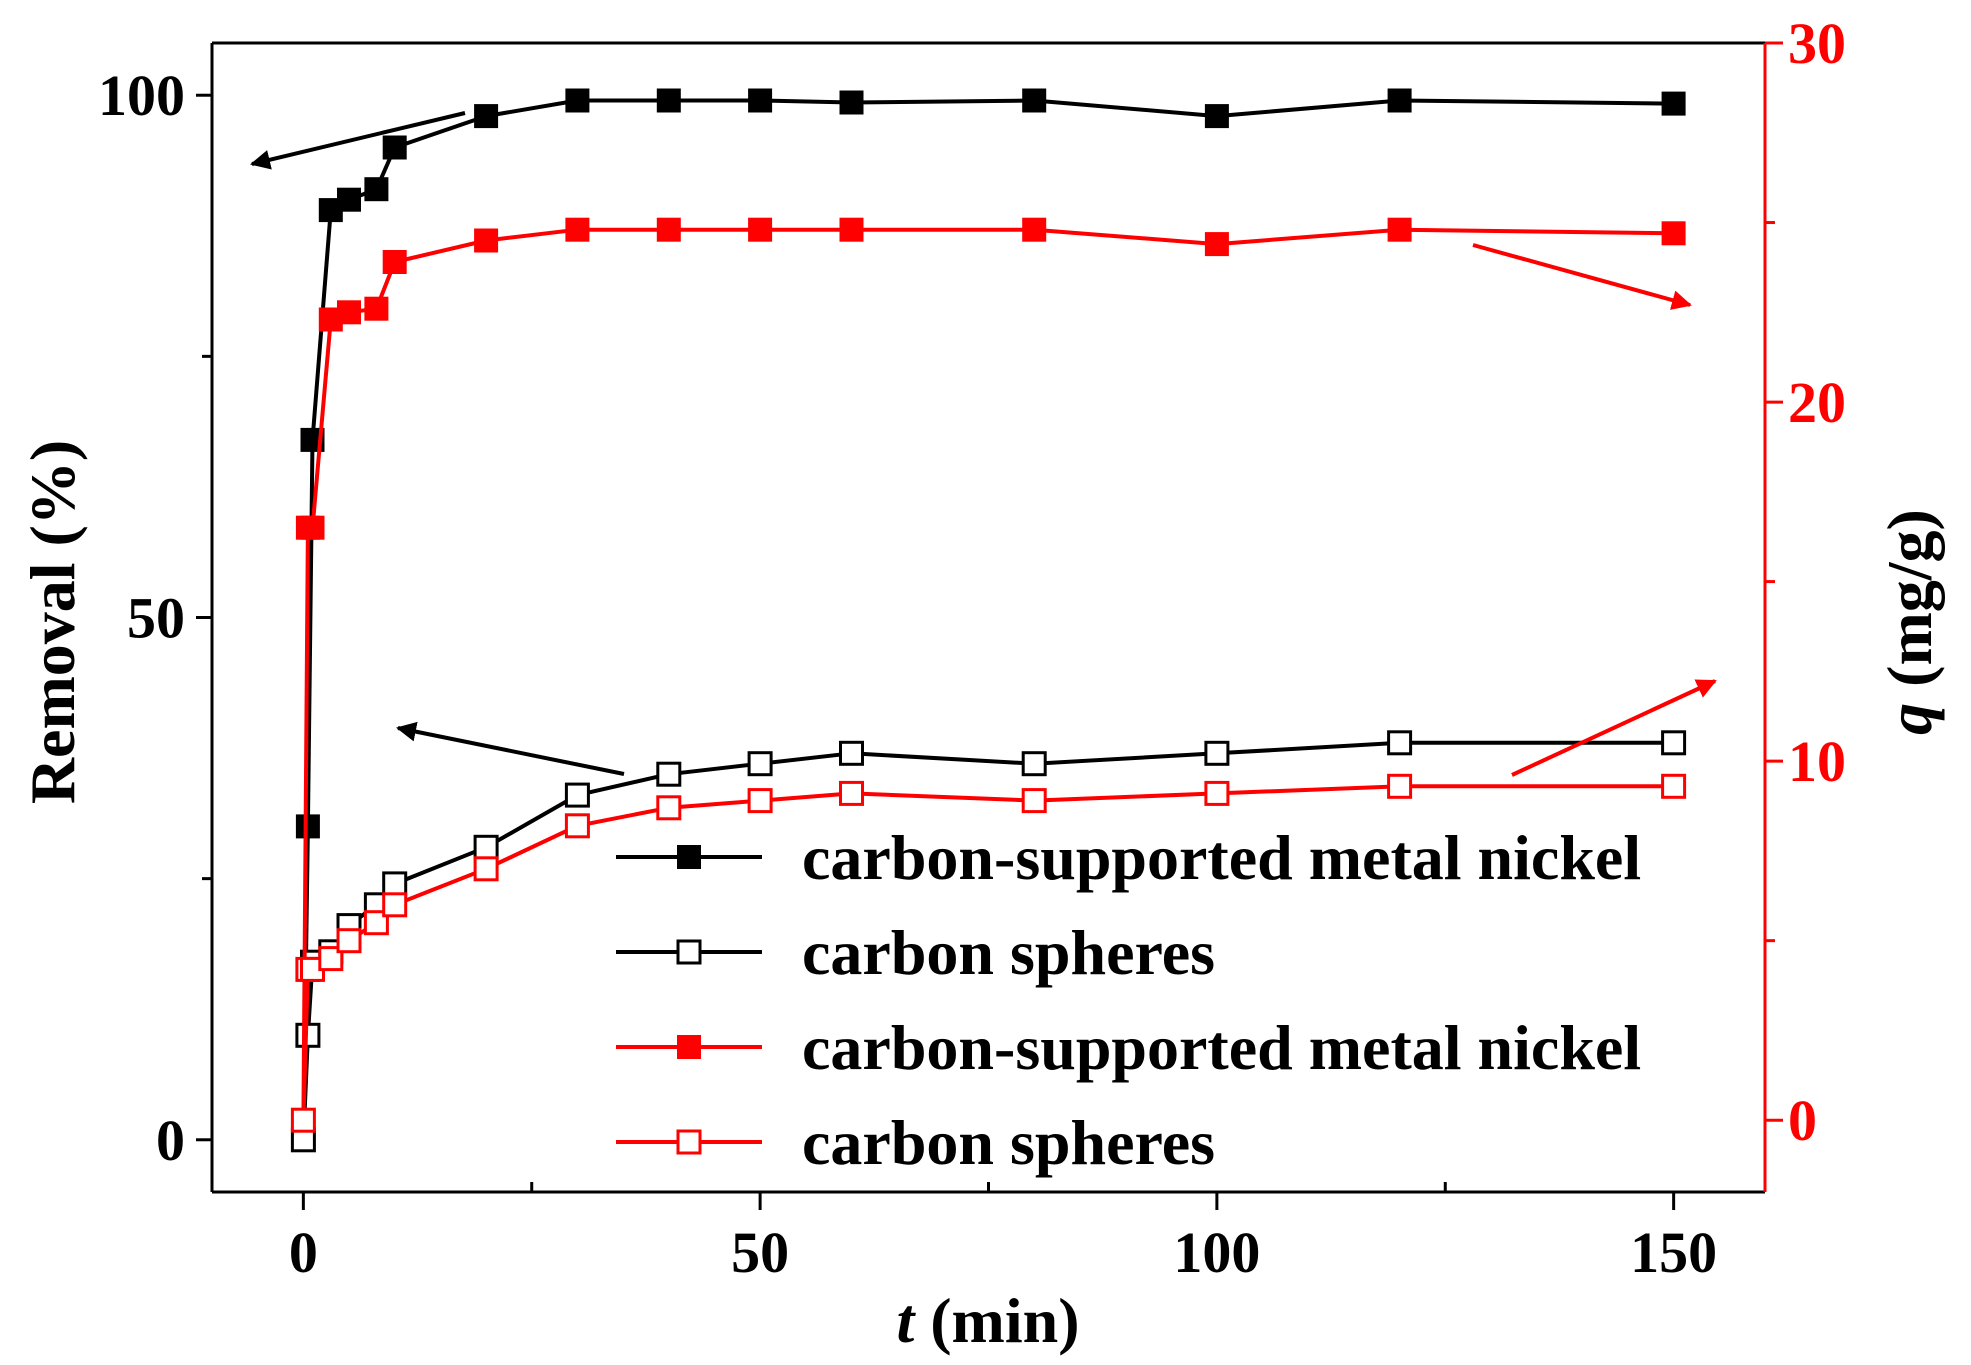  Describe the element at coordinates (760, 1252) in the screenshot. I see `x-tick-label-50: 50` at that location.